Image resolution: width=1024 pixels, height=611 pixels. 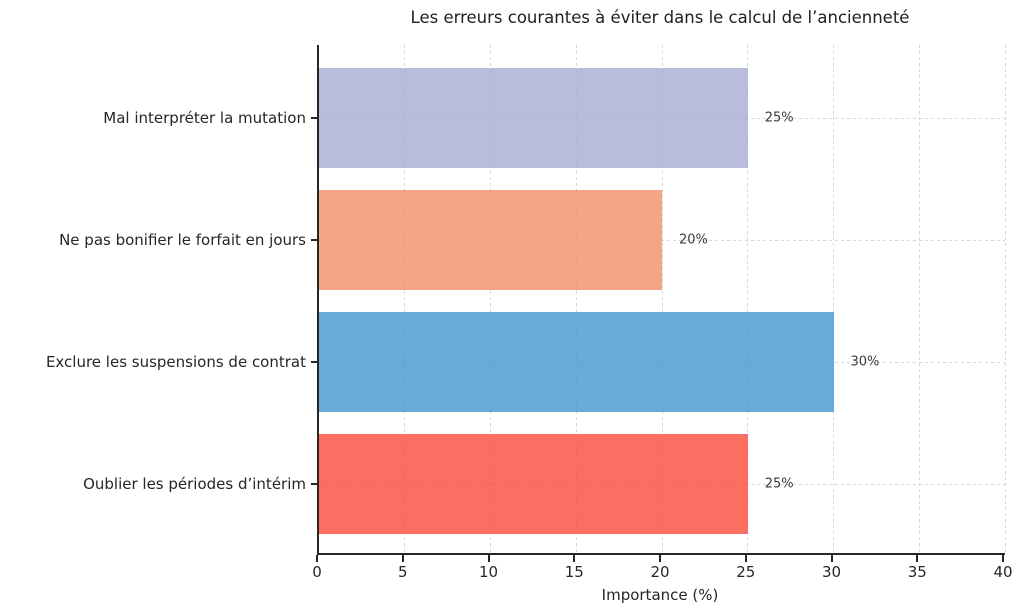 What do you see at coordinates (488, 572) in the screenshot?
I see `x-tick-label: 10` at bounding box center [488, 572].